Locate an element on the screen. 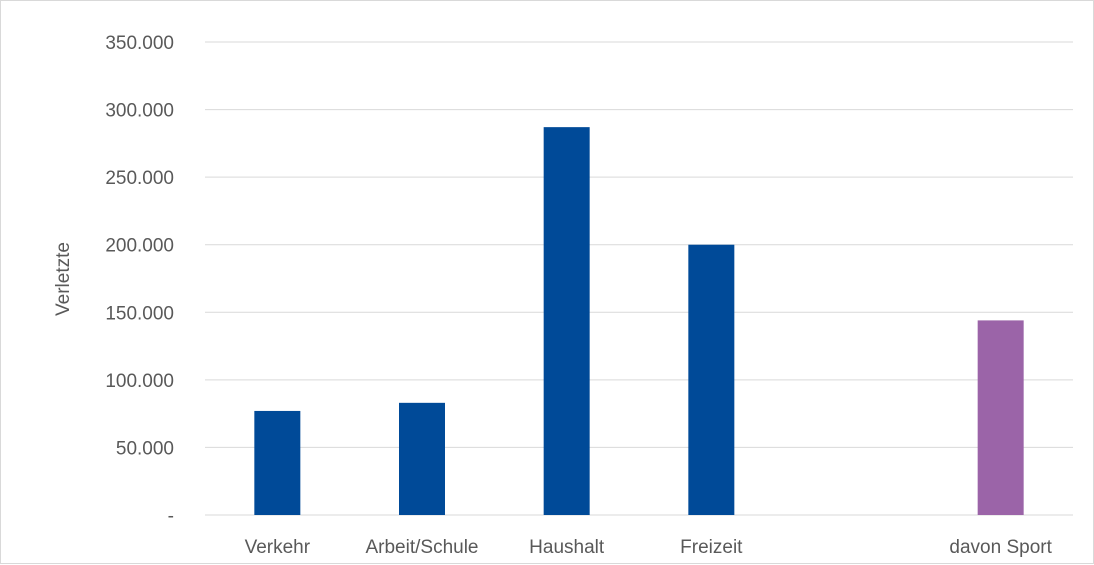 The height and width of the screenshot is (565, 1094). y-tick-label: 50.000 is located at coordinates (145, 448).